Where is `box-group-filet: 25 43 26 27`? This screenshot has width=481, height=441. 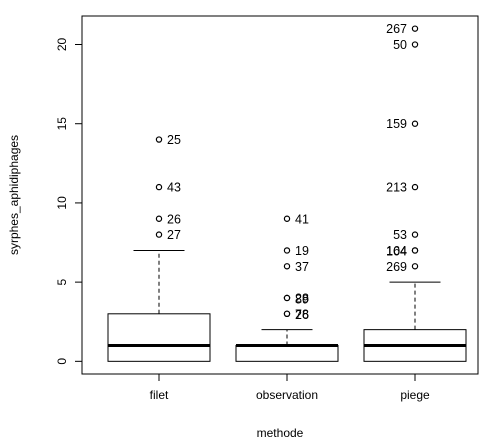
box-group-filet: 25 43 26 27 is located at coordinates (159, 247).